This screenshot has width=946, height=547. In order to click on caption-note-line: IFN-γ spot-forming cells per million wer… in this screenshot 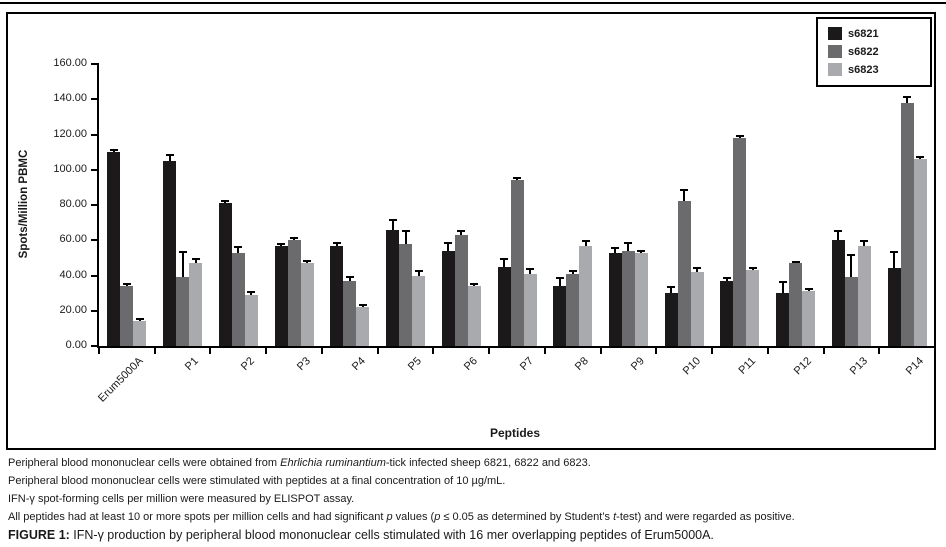, I will do `click(474, 499)`.